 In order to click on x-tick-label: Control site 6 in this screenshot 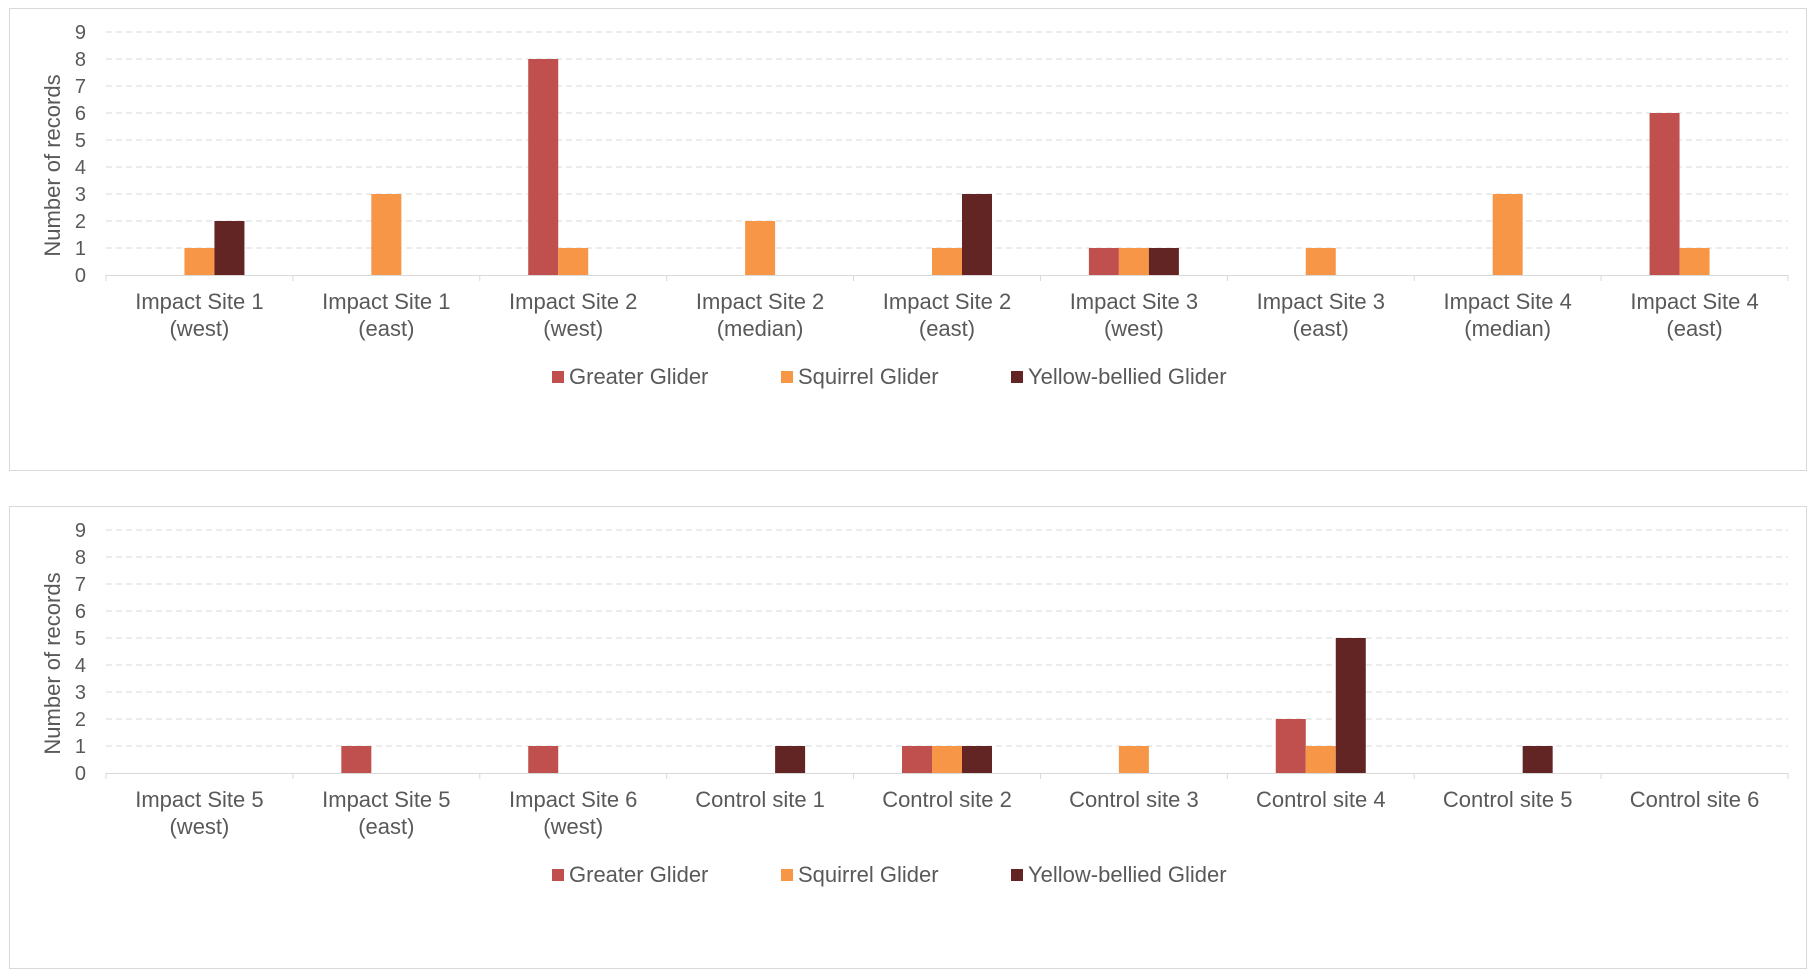, I will do `click(1695, 799)`.